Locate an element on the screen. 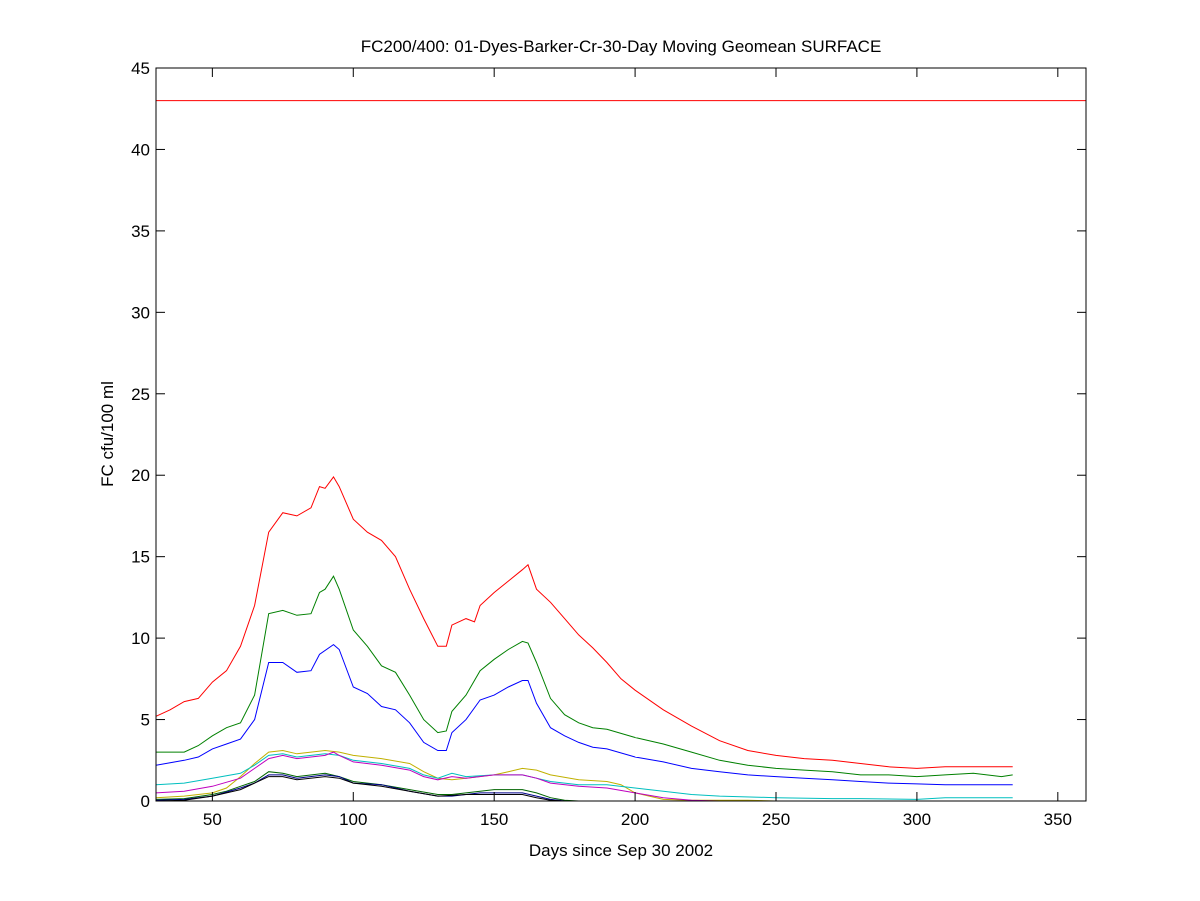  y-axis-label: FC cfu/100 ml is located at coordinates (107, 434).